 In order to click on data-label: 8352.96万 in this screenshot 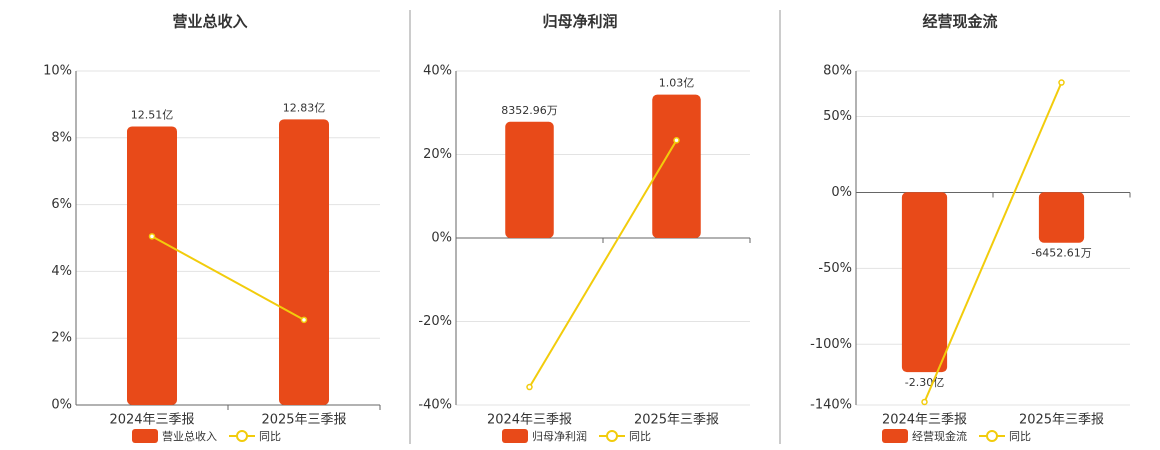, I will do `click(529, 110)`.